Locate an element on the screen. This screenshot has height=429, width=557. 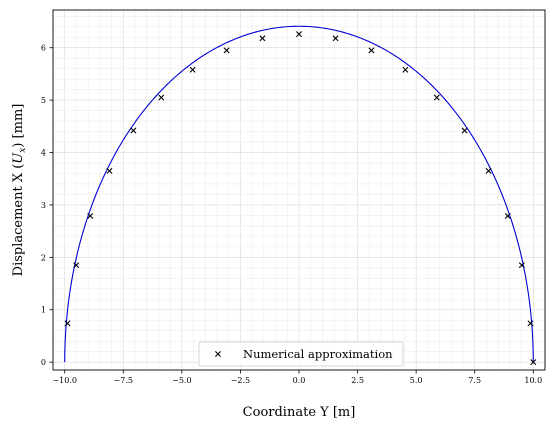
y-axis-title: Displacement X (Ux) [mm] is located at coordinates (19, 190).